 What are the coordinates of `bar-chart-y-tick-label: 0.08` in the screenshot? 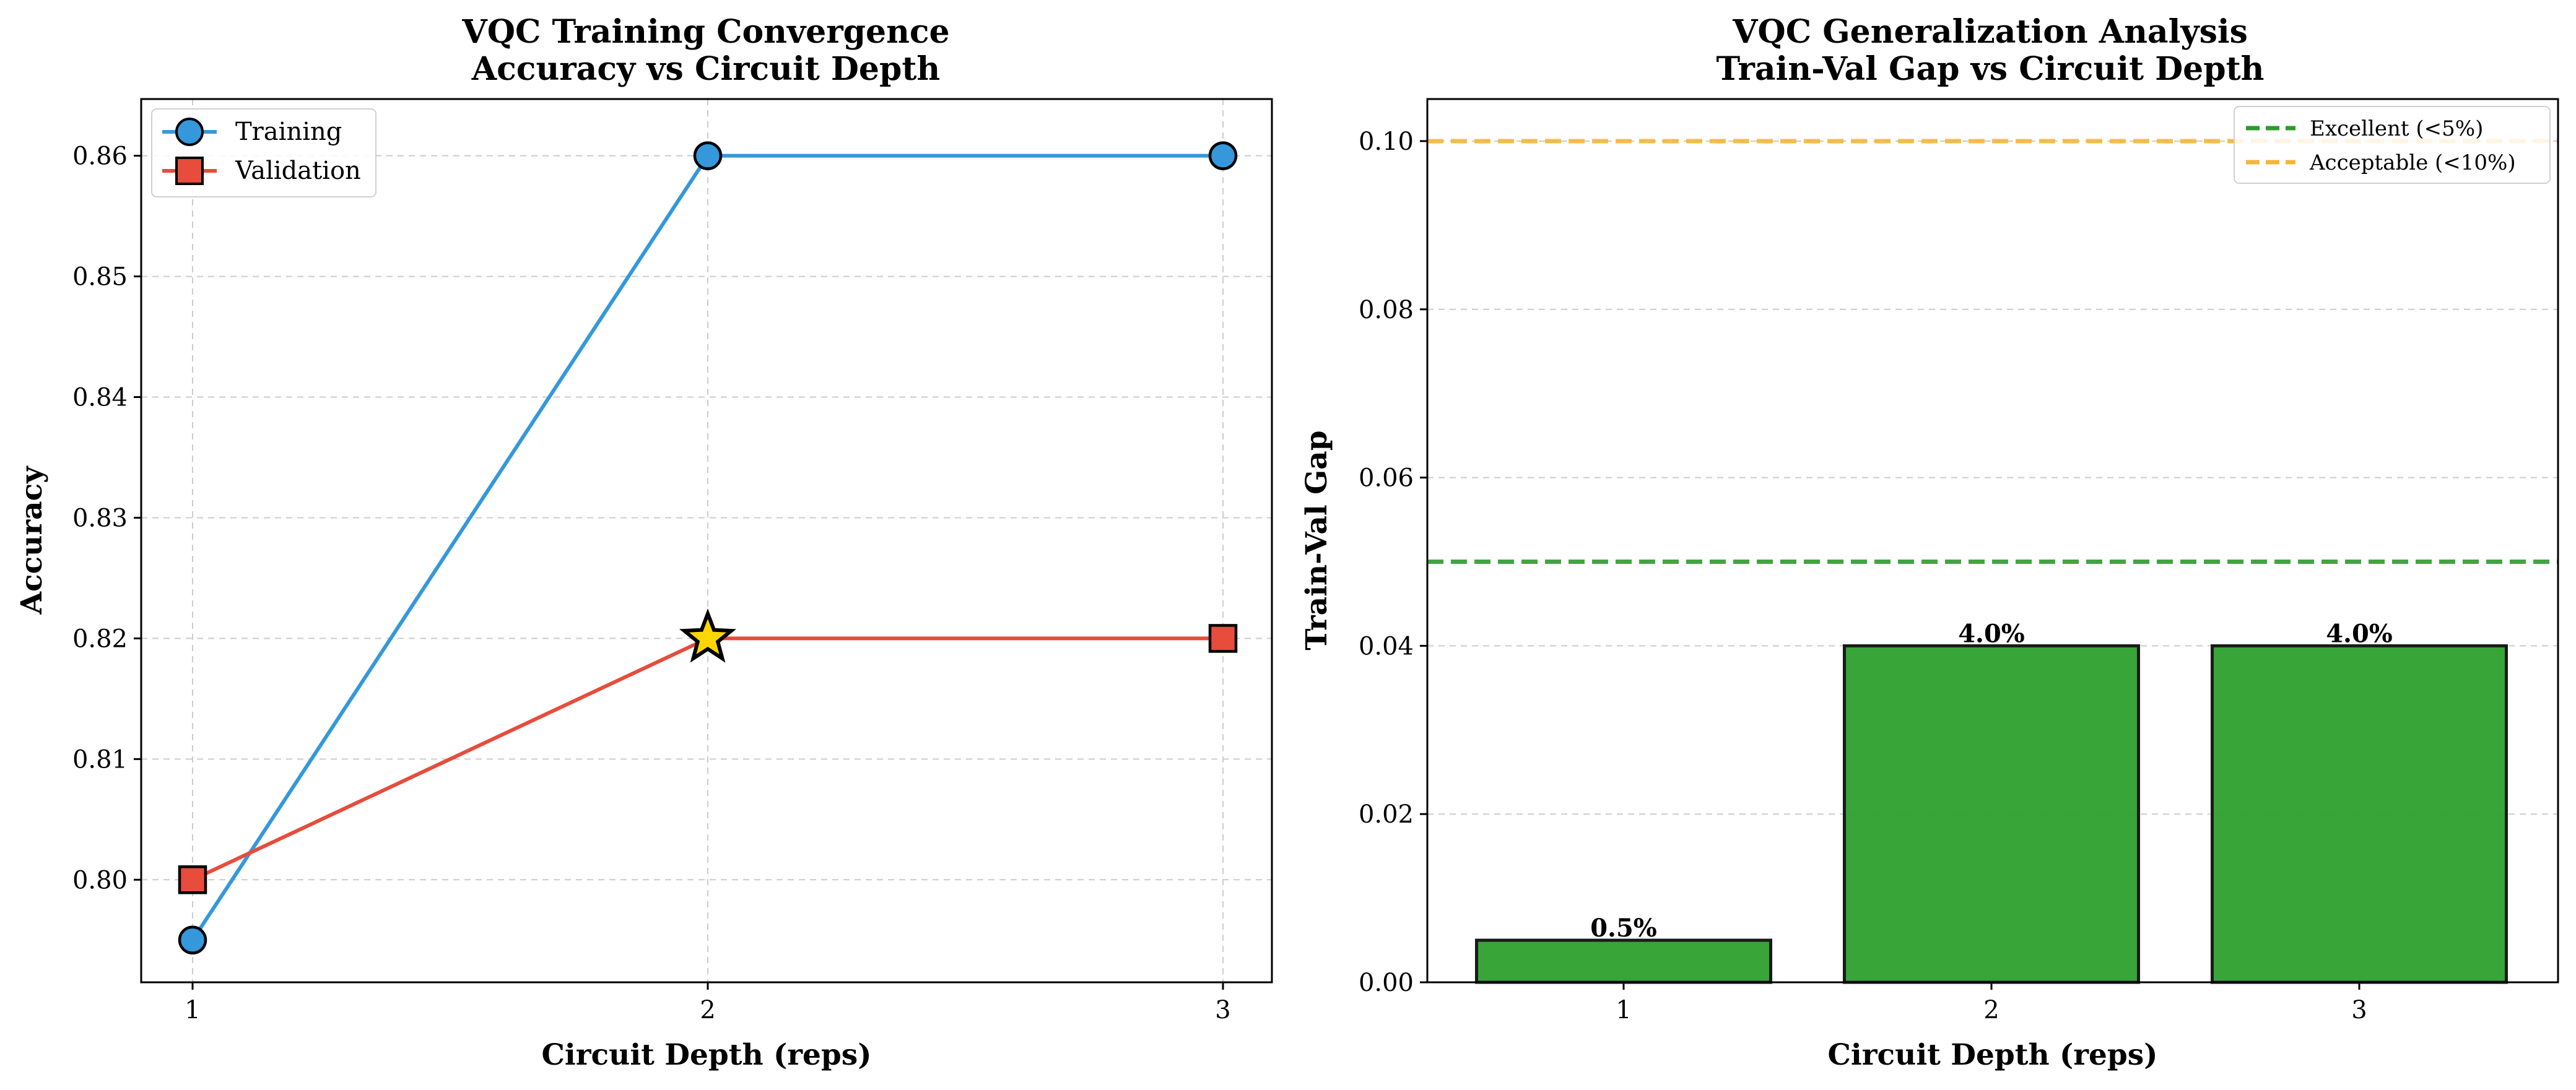 It's located at (1386, 310).